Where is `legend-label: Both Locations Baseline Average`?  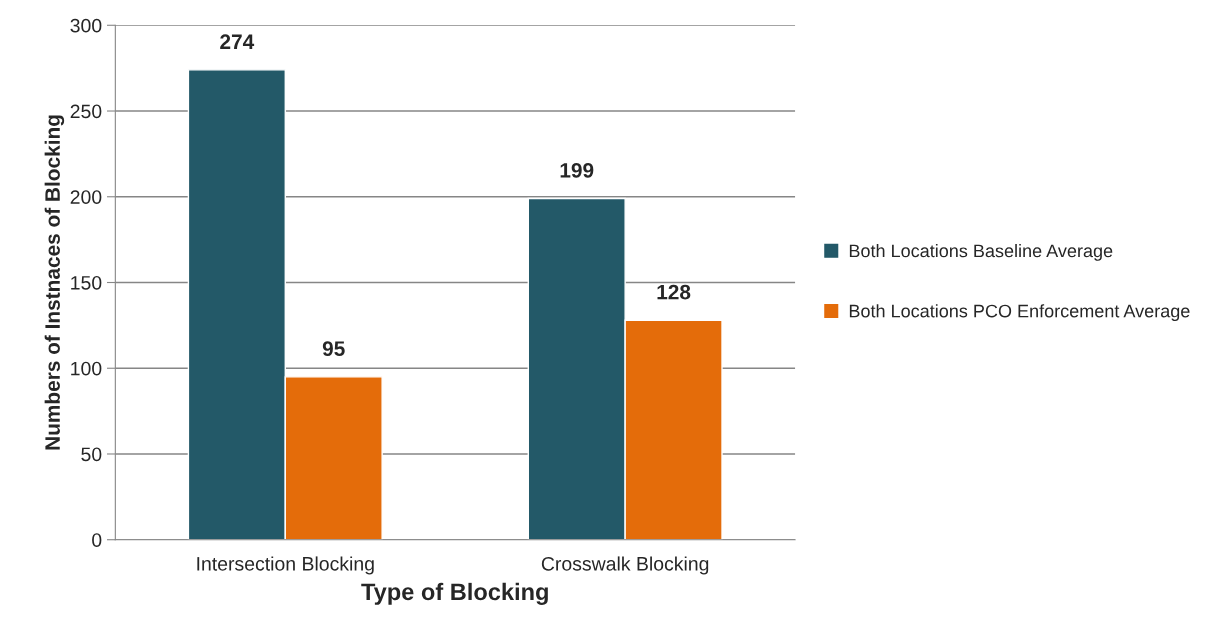
legend-label: Both Locations Baseline Average is located at coordinates (981, 252).